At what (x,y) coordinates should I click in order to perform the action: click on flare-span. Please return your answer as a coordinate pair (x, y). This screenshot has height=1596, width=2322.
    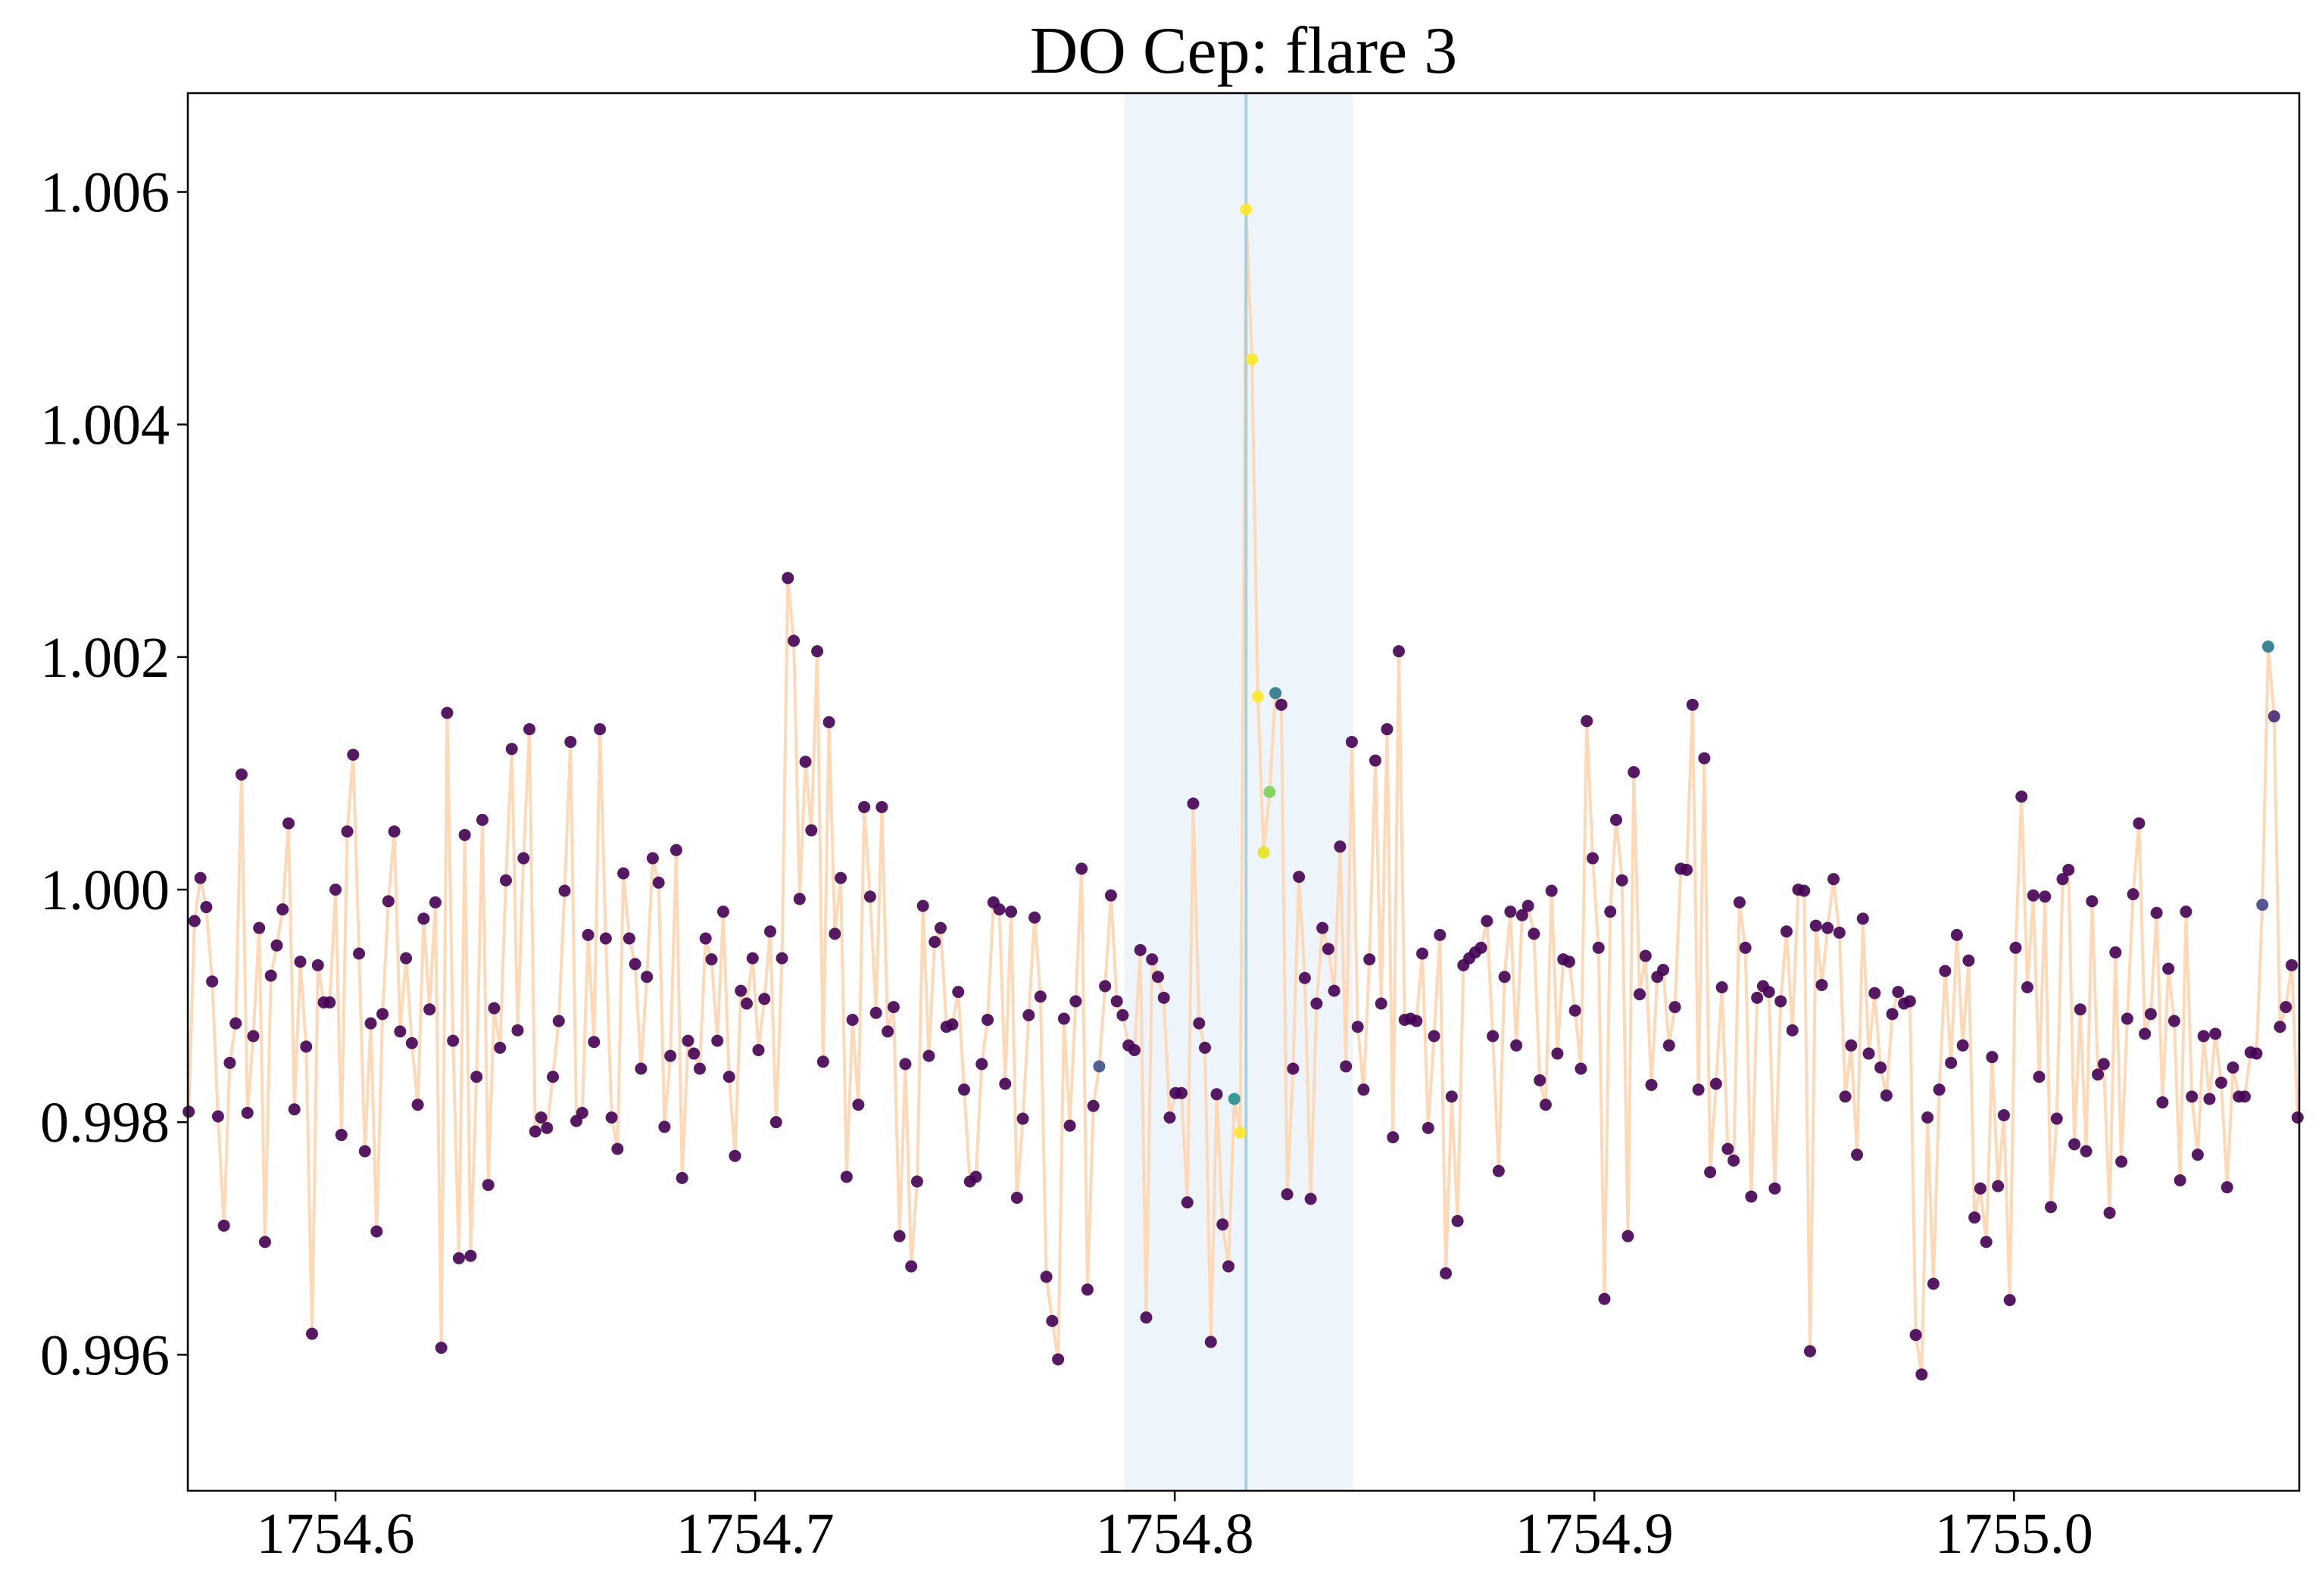
    Looking at the image, I should click on (1238, 792).